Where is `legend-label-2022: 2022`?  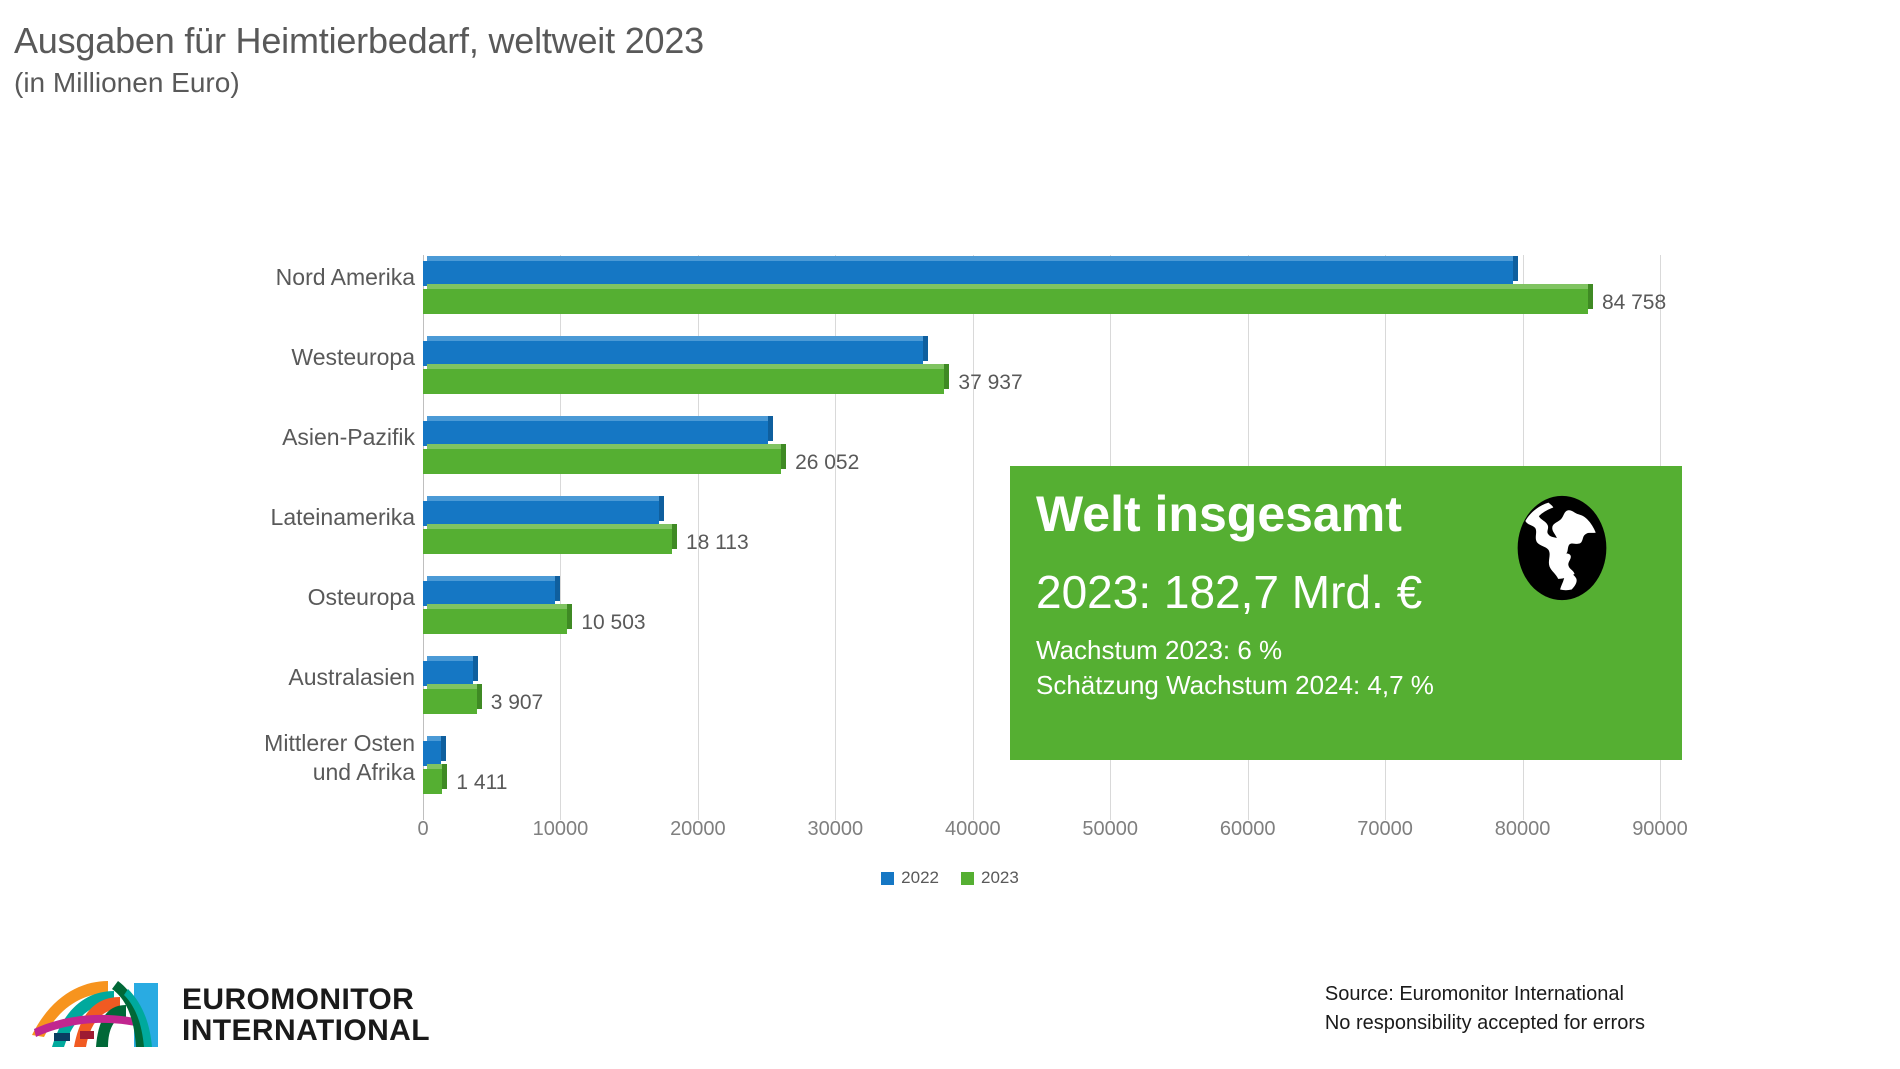
legend-label-2022: 2022 is located at coordinates (920, 877).